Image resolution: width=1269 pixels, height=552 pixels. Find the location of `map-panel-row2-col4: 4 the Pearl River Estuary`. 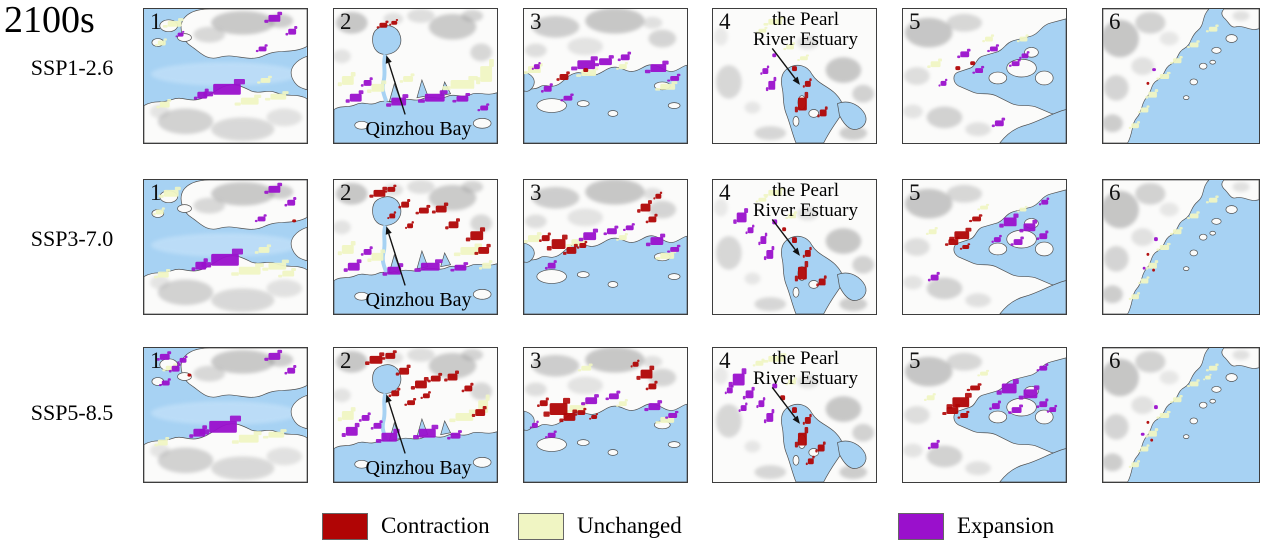

map-panel-row2-col4: 4 the Pearl River Estuary is located at coordinates (794, 247).